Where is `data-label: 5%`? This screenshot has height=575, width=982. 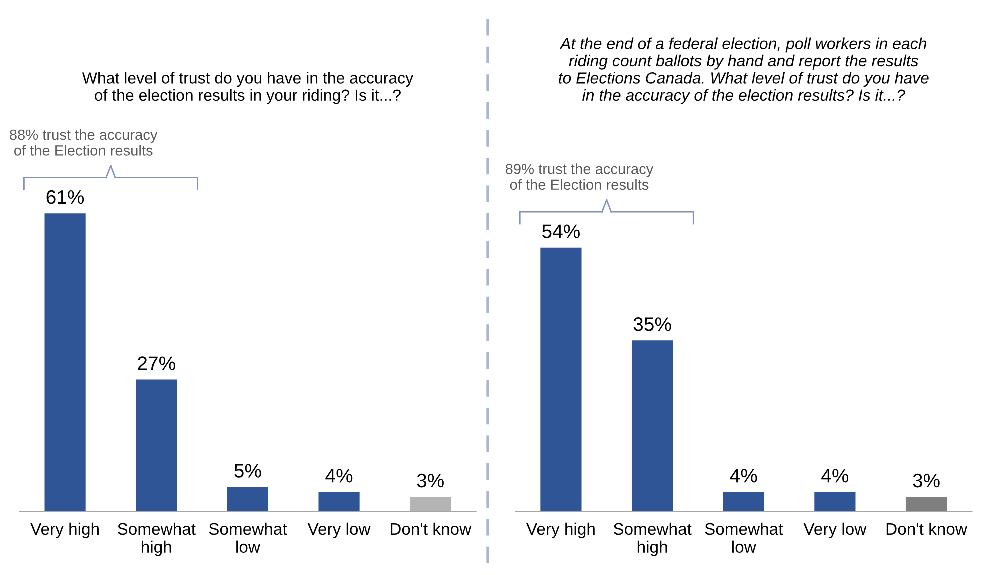
data-label: 5% is located at coordinates (248, 471).